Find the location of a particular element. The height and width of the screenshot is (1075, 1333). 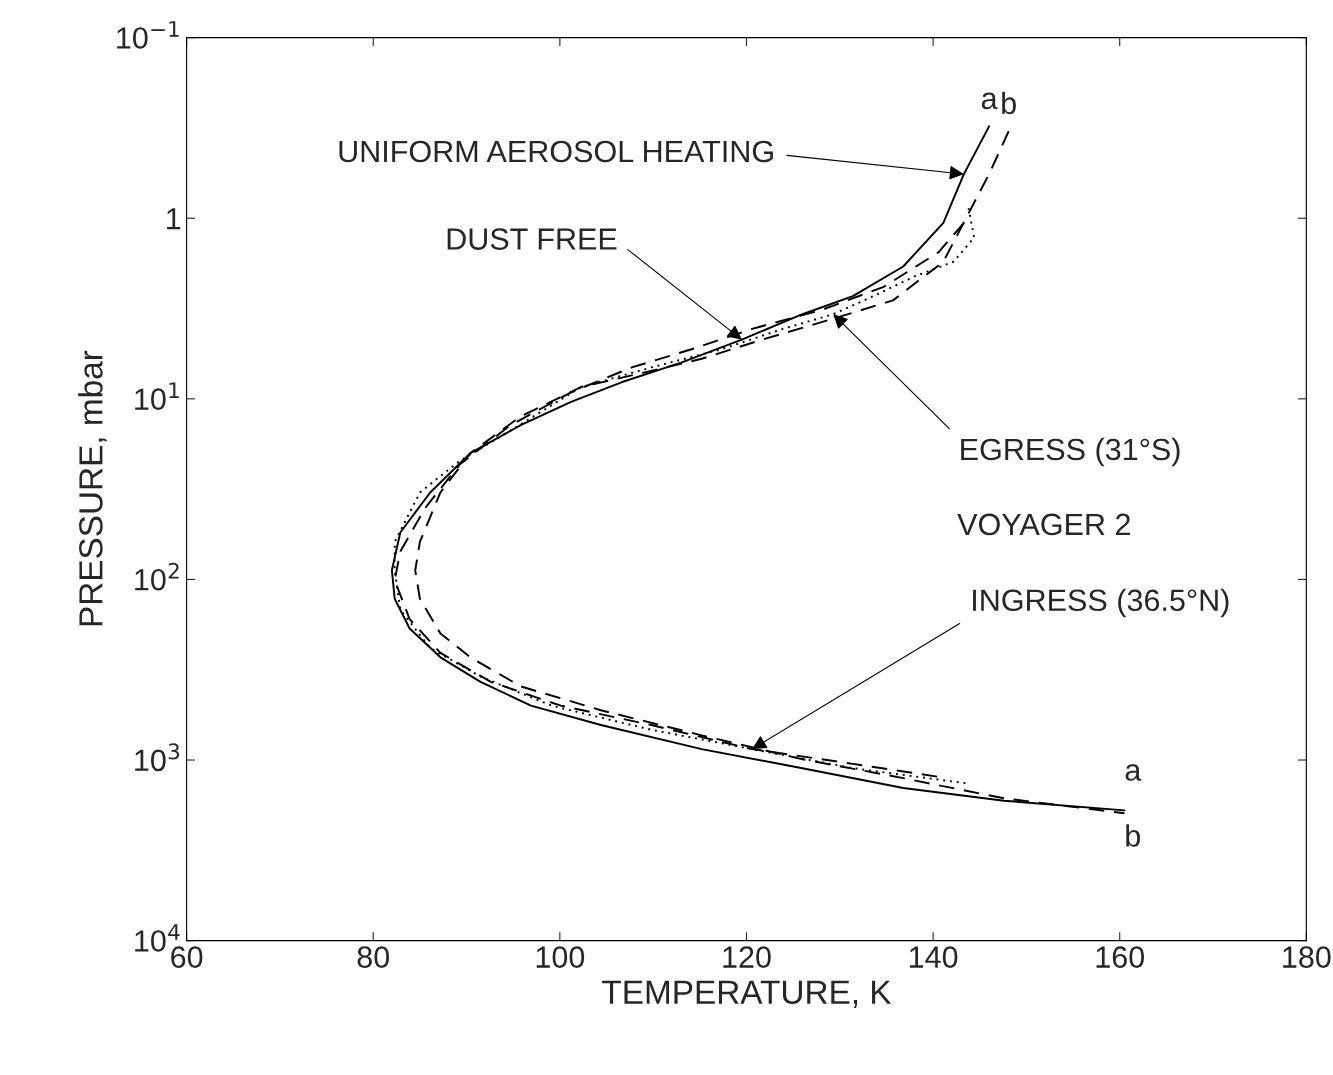

x-tick-label: 160 is located at coordinates (1120, 957).